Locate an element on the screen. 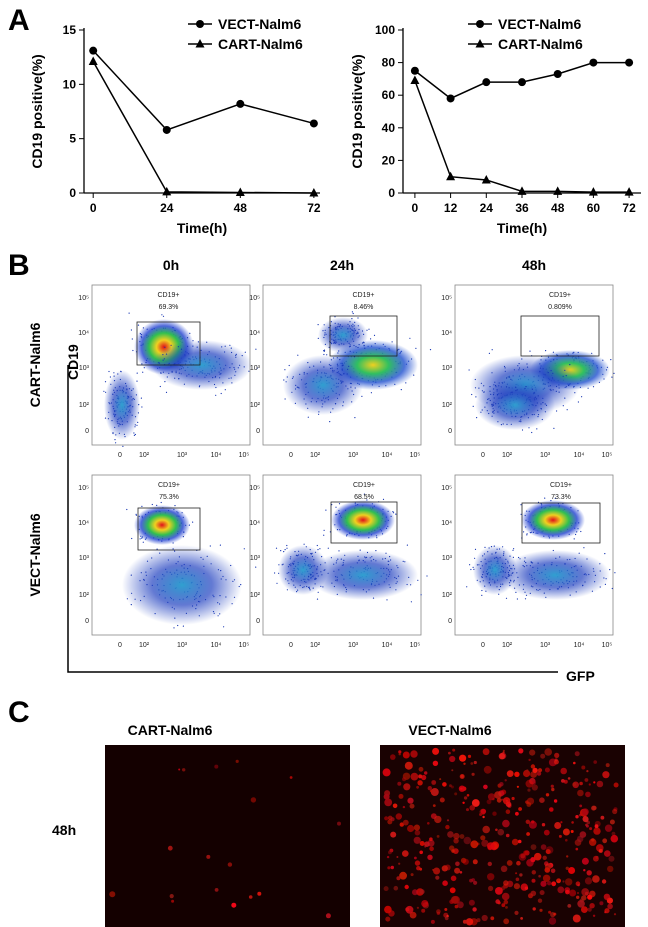 The image size is (648, 927). image-header: CART-Nalm6 is located at coordinates (170, 730).